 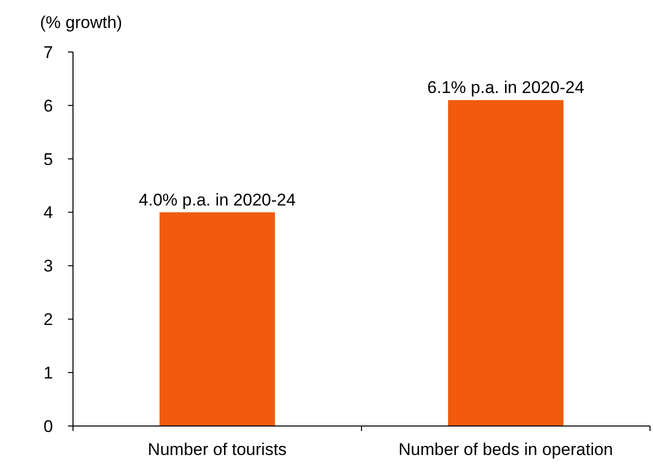 What do you see at coordinates (48, 426) in the screenshot?
I see `y-tick-label: 0` at bounding box center [48, 426].